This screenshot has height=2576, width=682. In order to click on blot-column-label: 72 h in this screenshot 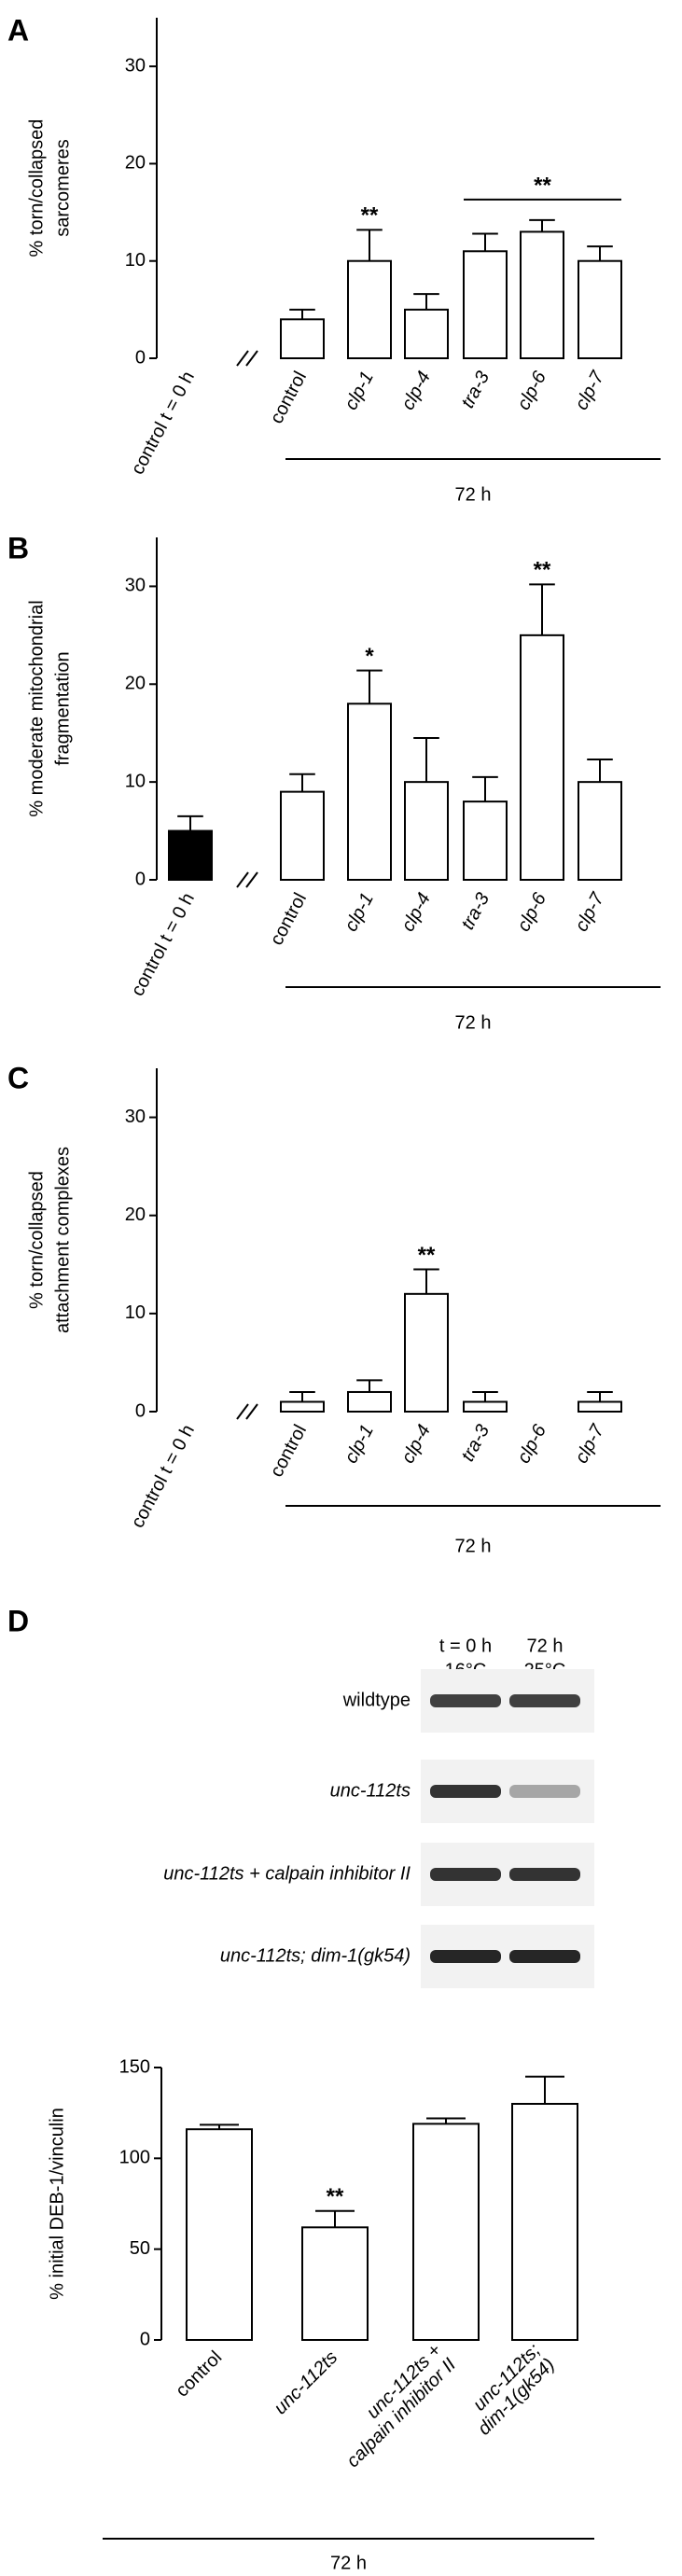, I will do `click(545, 1646)`.